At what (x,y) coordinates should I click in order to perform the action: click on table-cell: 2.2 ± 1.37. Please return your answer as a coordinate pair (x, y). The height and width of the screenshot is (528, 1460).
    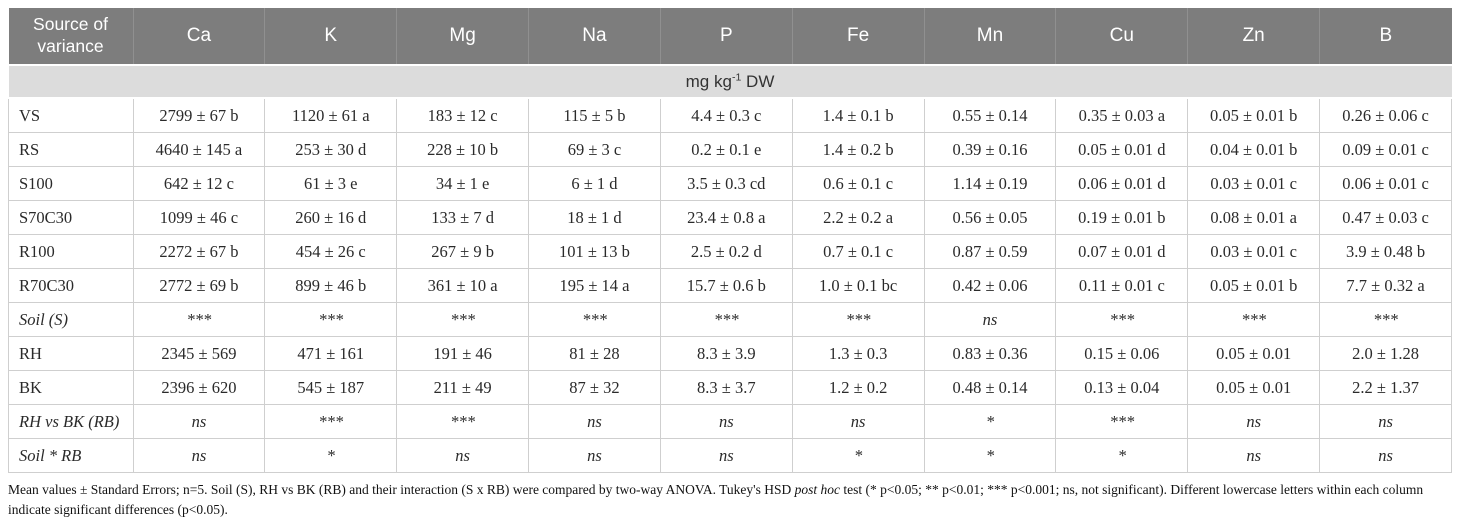
    Looking at the image, I should click on (1385, 387).